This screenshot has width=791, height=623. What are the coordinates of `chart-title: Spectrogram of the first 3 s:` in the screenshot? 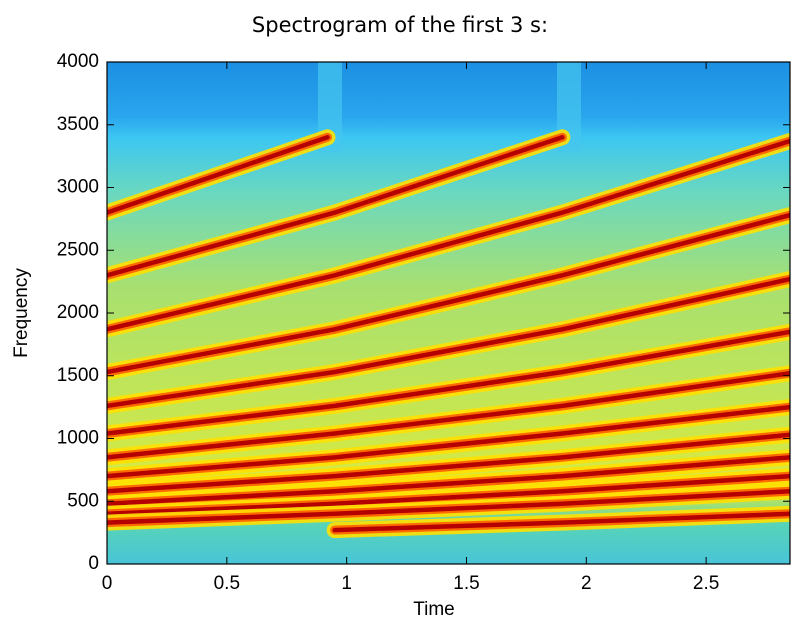 It's located at (400, 25).